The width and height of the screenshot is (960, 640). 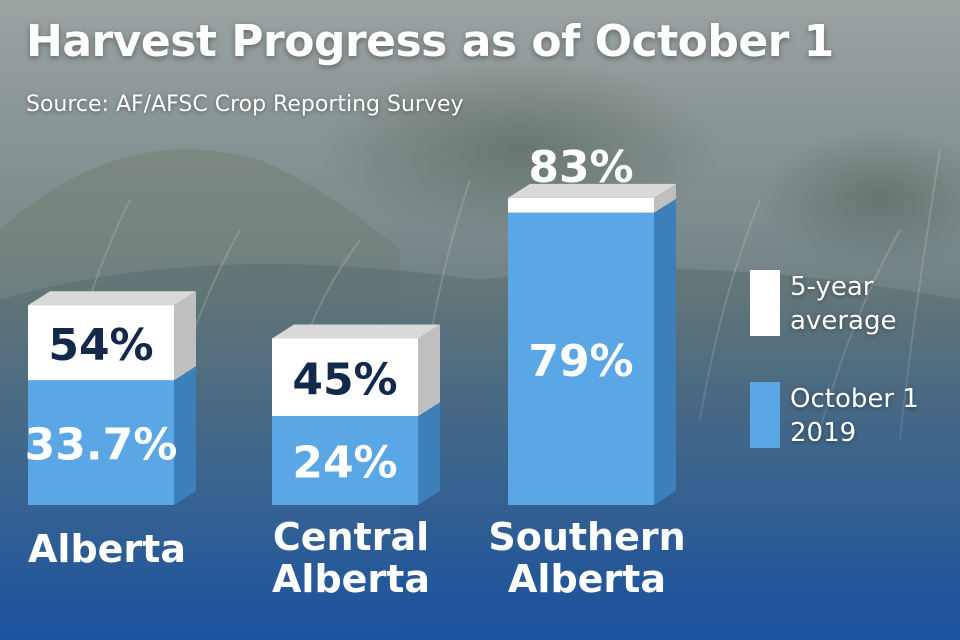 What do you see at coordinates (854, 416) in the screenshot?
I see `legend-label-current: October 1 2019` at bounding box center [854, 416].